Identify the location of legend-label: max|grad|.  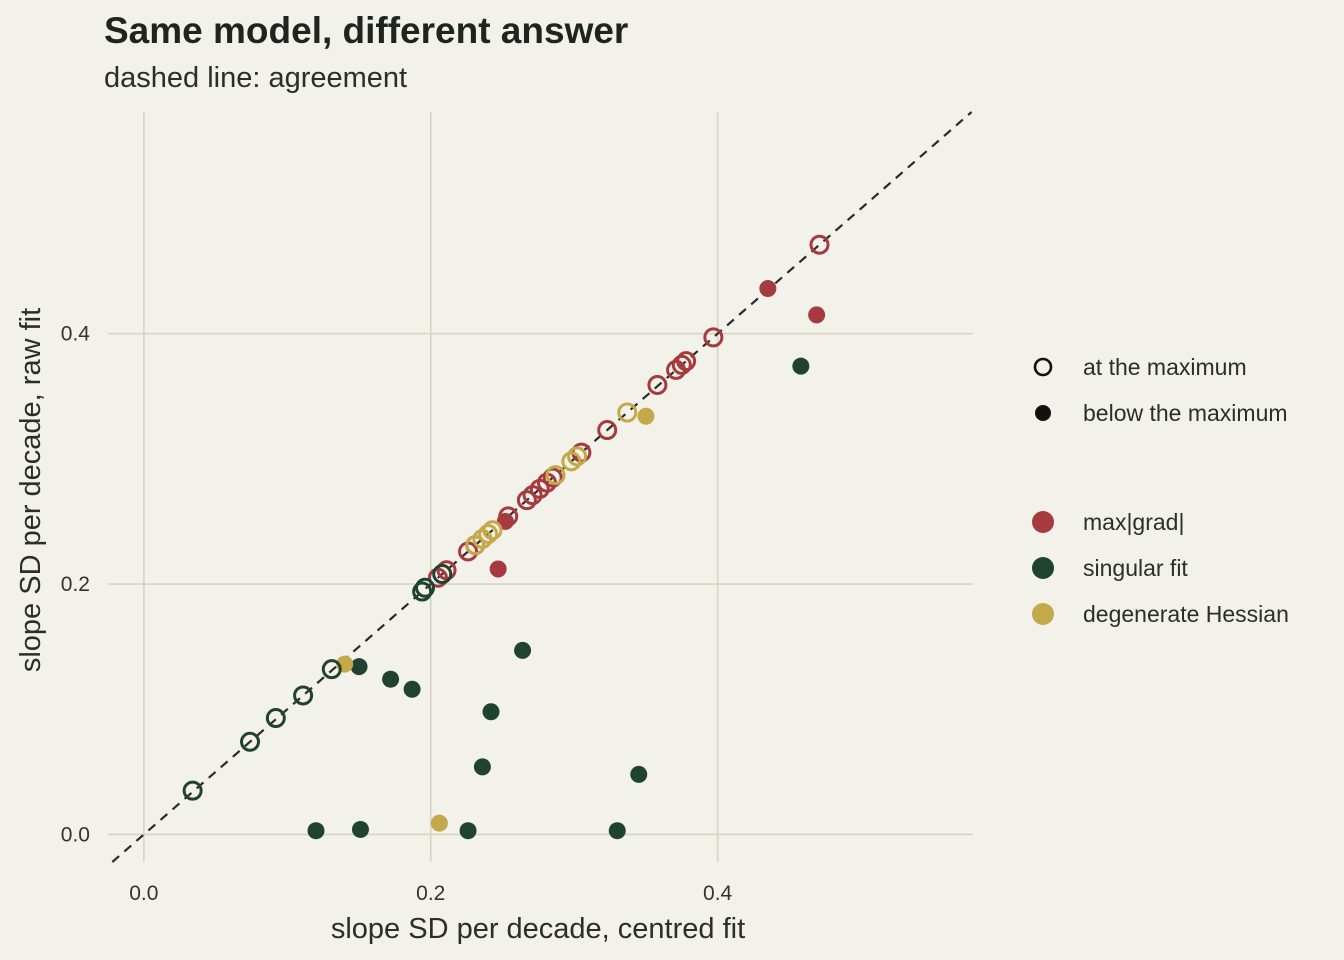
(1133, 522).